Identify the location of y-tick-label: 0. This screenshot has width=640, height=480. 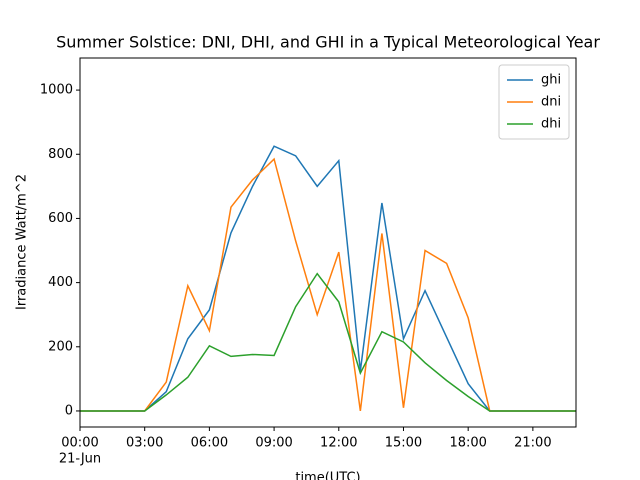
(69, 410).